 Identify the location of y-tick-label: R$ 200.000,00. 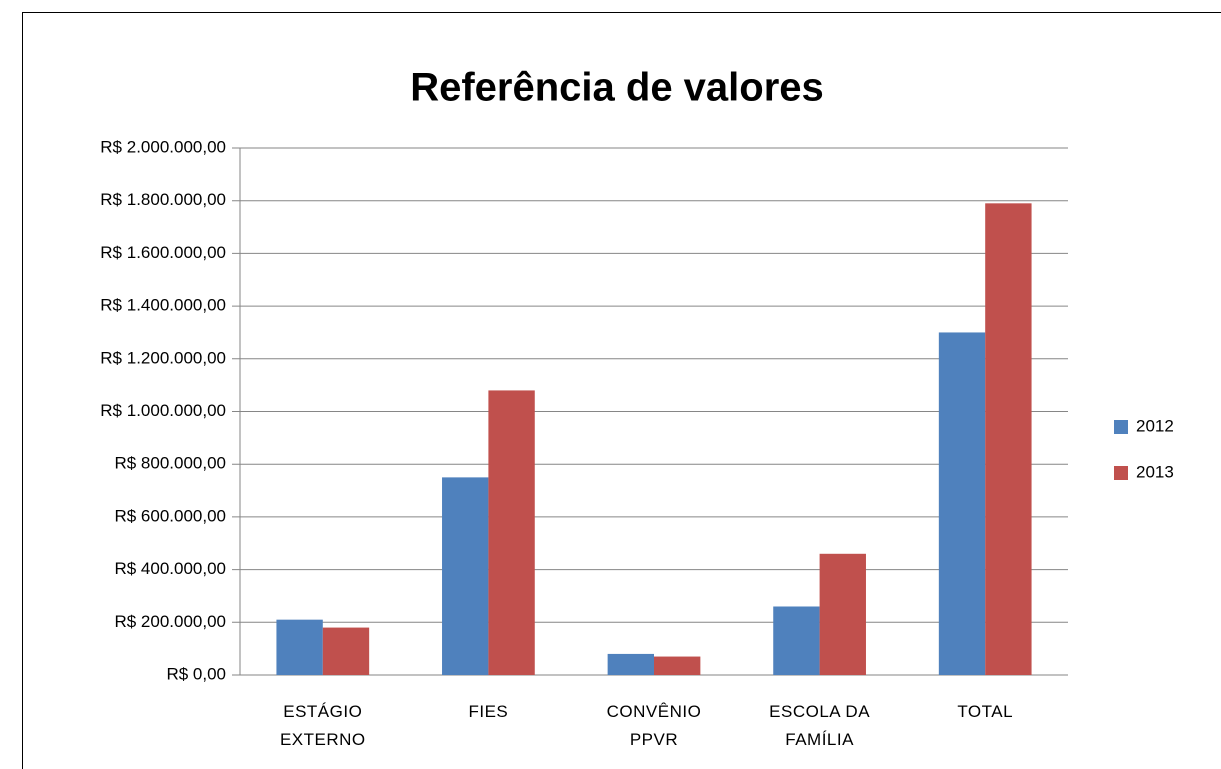
(170, 621).